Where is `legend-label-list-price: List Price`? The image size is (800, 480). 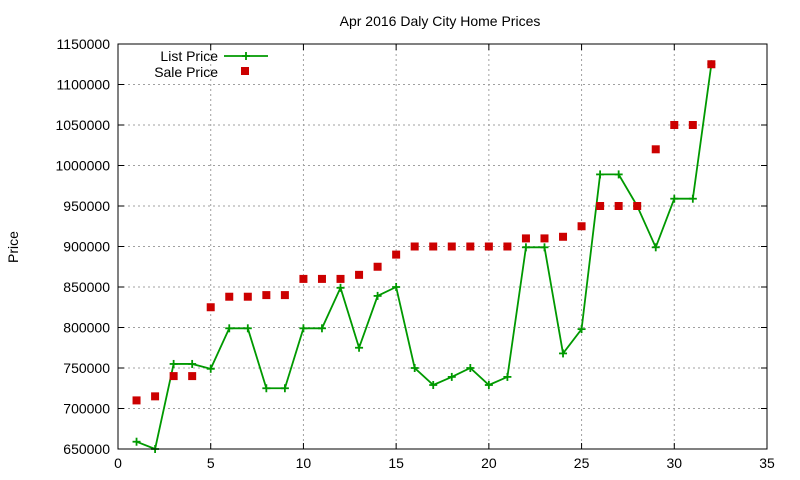 legend-label-list-price: List Price is located at coordinates (189, 56).